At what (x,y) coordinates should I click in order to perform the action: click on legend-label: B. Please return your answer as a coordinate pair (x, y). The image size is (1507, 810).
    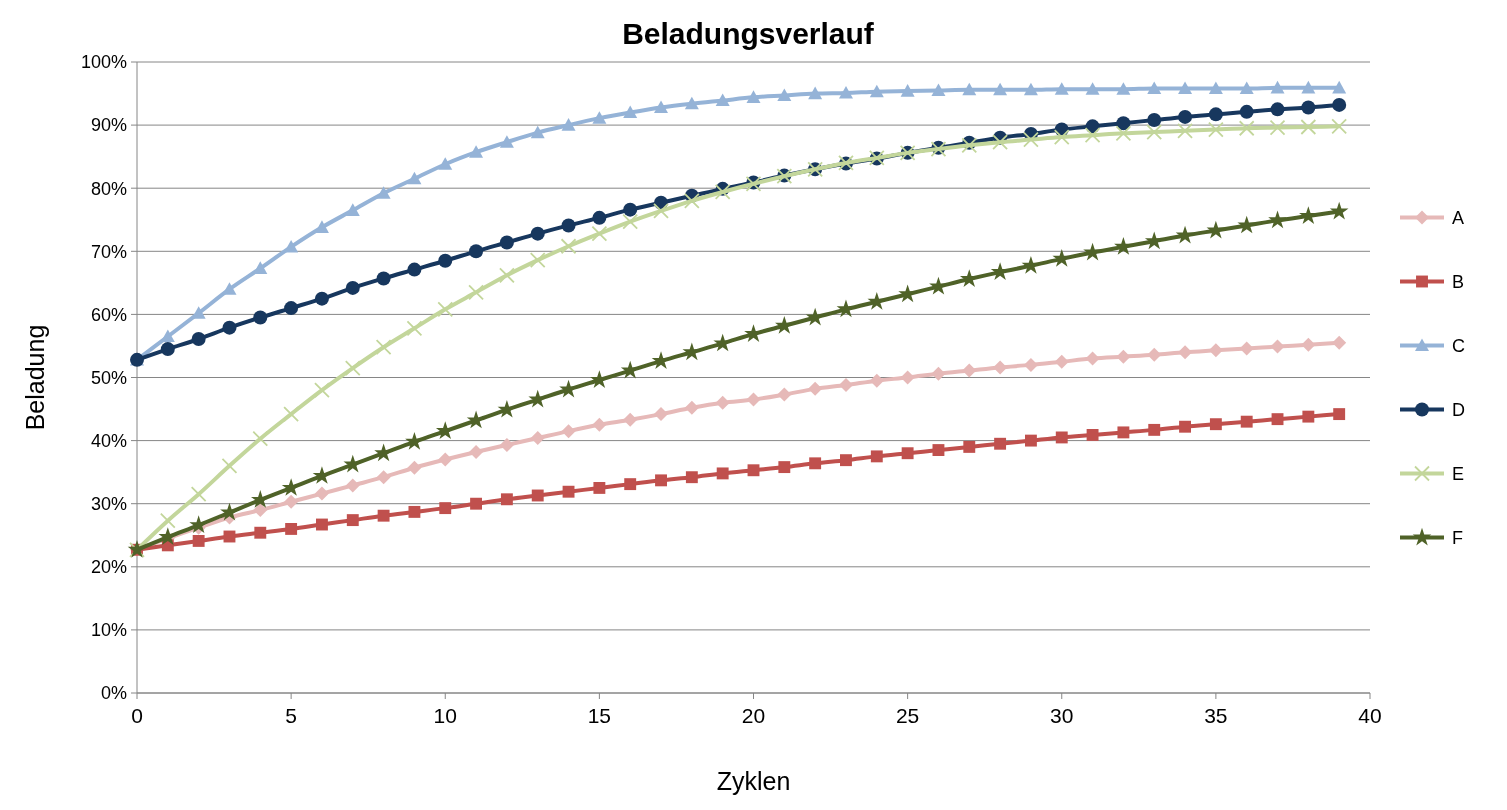
    Looking at the image, I should click on (1458, 281).